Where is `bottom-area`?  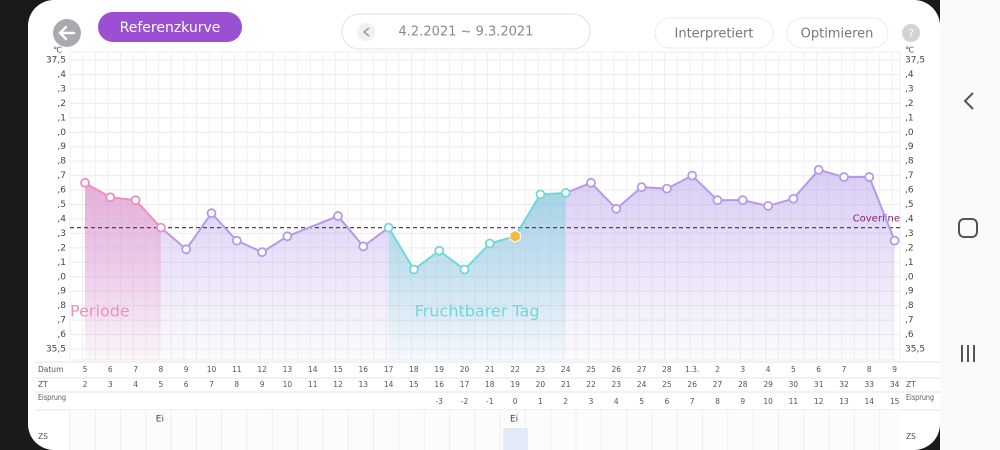 bottom-area is located at coordinates (485, 430).